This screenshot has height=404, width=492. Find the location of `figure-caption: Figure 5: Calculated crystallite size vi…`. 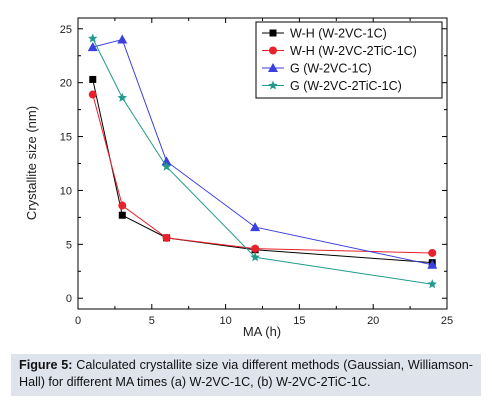

figure-caption: Figure 5: Calculated crystallite size vi… is located at coordinates (246, 375).